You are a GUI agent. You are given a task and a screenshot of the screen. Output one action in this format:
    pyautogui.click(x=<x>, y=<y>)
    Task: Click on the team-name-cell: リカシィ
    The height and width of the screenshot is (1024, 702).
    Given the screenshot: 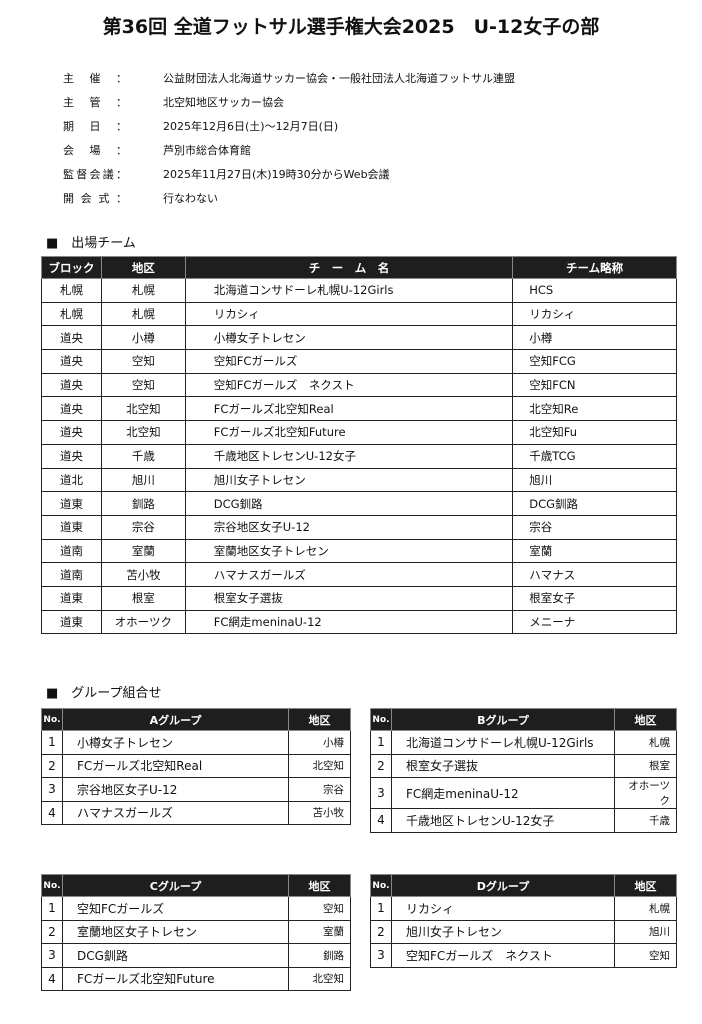 What is the action you would take?
    pyautogui.click(x=349, y=314)
    